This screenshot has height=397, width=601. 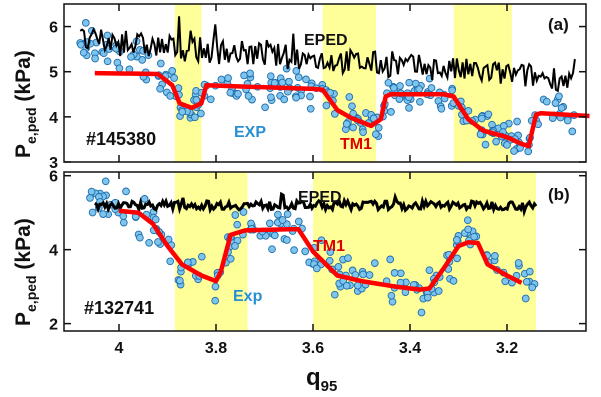 What do you see at coordinates (507, 348) in the screenshot?
I see `x-tick-label: 3.2` at bounding box center [507, 348].